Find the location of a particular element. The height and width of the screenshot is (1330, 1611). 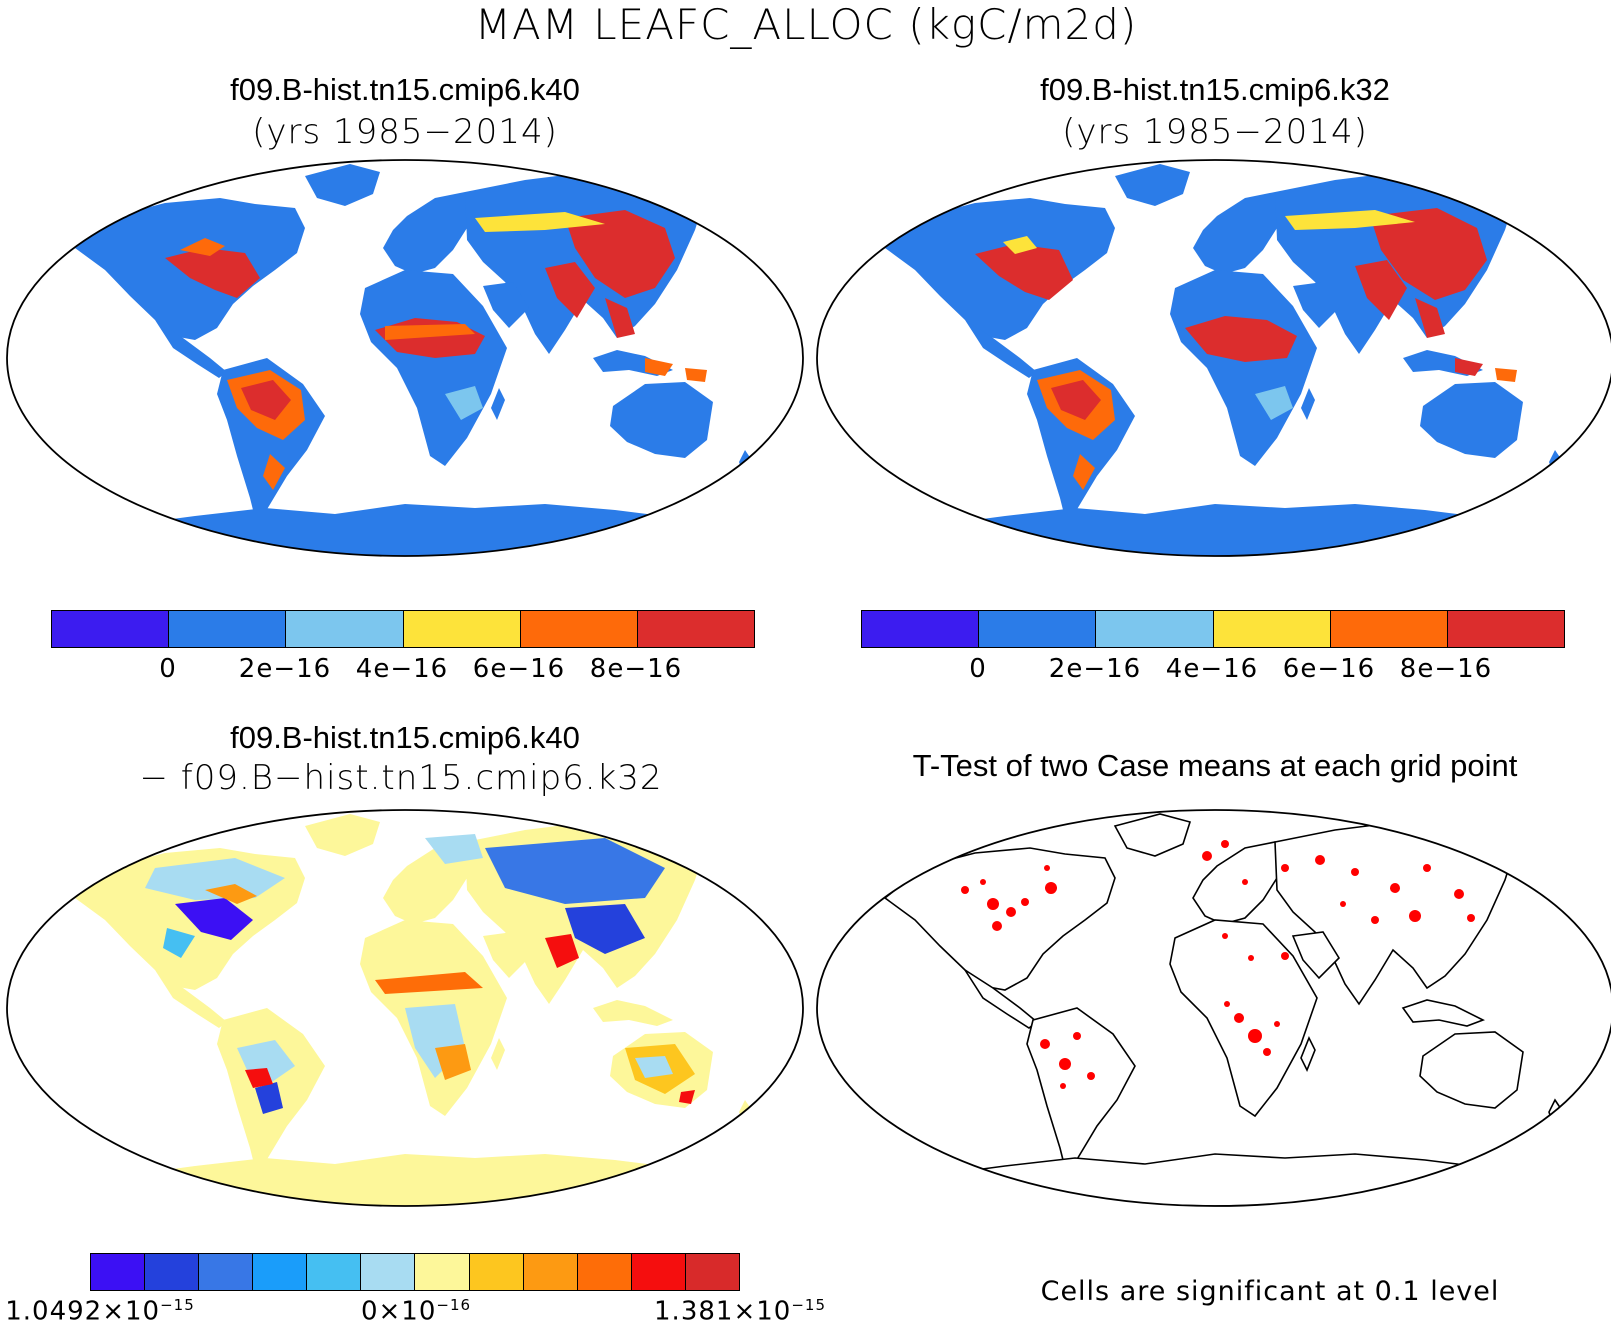

map-bottom-right is located at coordinates (1213, 1008).